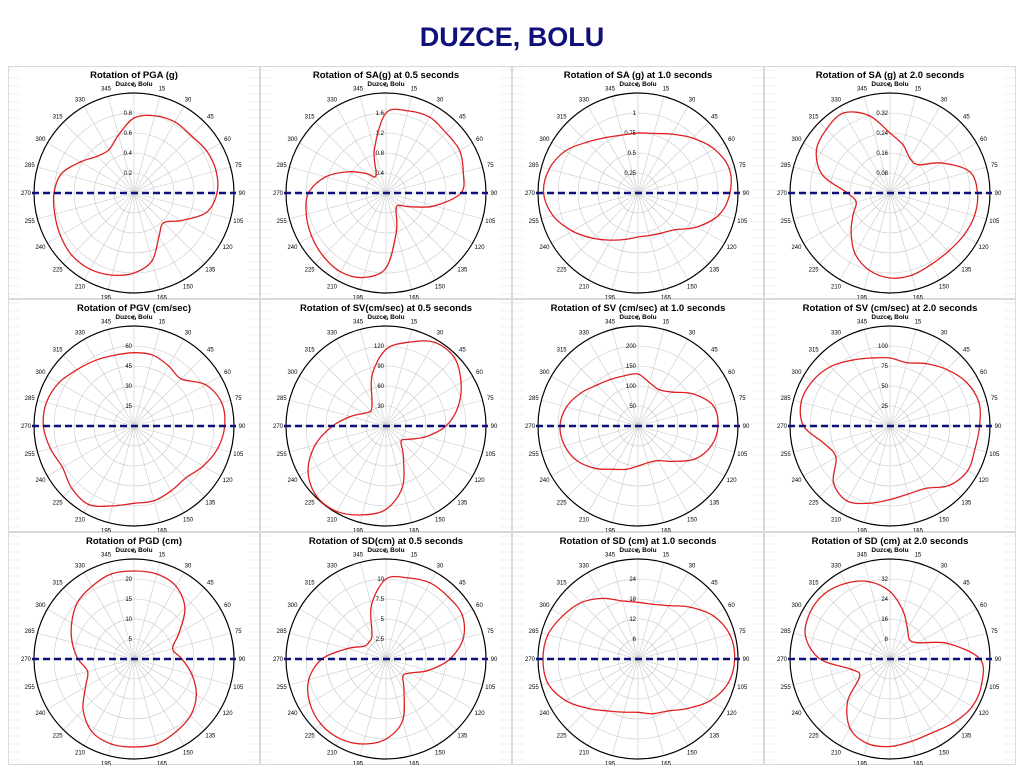 The image size is (1024, 768). I want to click on background-lines, so click(890, 648).